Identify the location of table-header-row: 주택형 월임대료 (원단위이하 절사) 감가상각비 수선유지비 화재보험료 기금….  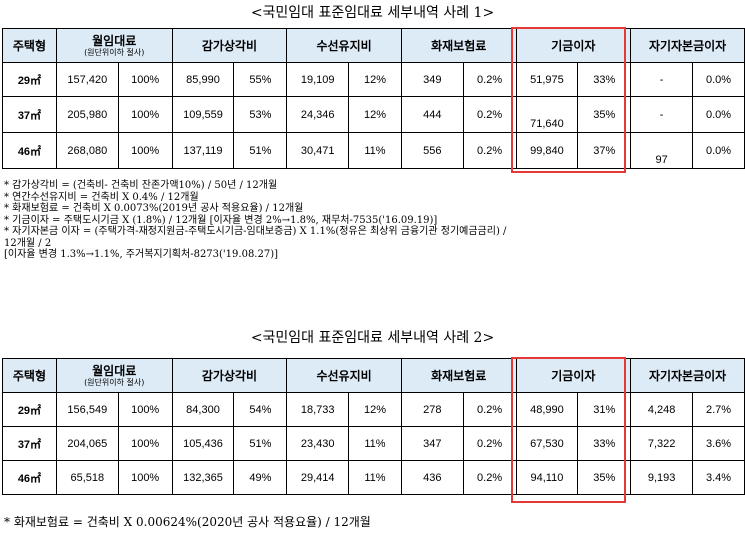
(373, 375).